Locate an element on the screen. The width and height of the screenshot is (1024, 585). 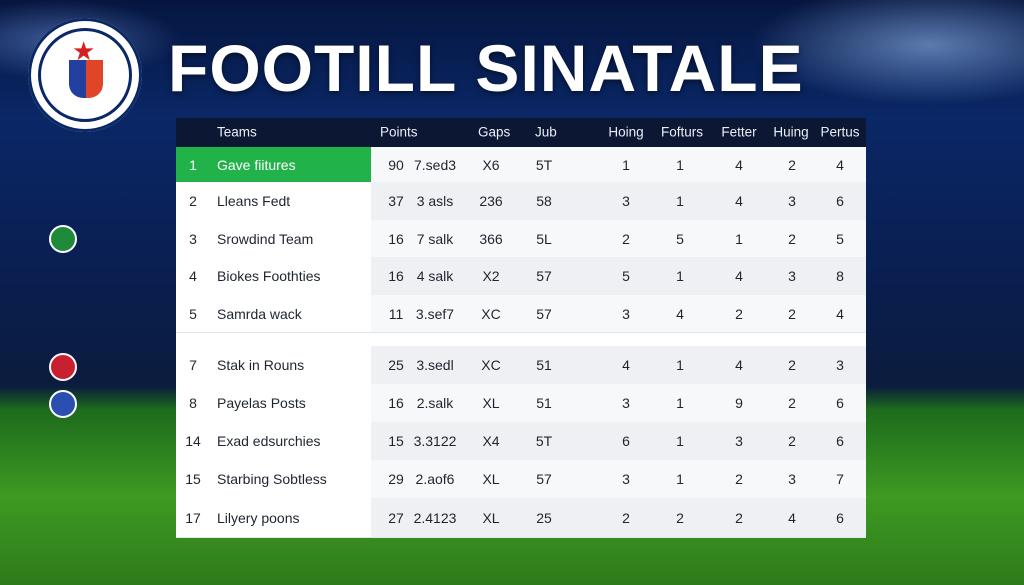
column-header: Jub is located at coordinates (546, 132).